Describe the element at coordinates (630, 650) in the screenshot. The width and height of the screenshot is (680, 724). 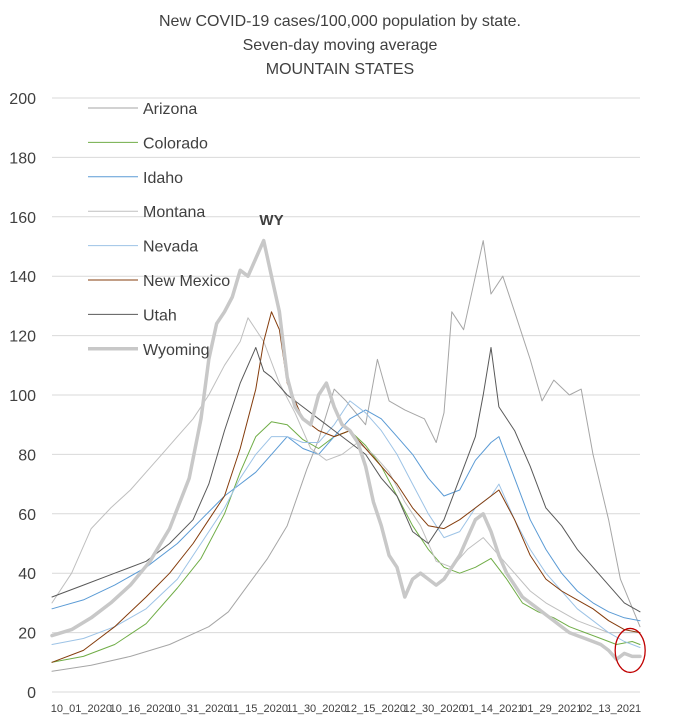
I see `highlight-circle` at that location.